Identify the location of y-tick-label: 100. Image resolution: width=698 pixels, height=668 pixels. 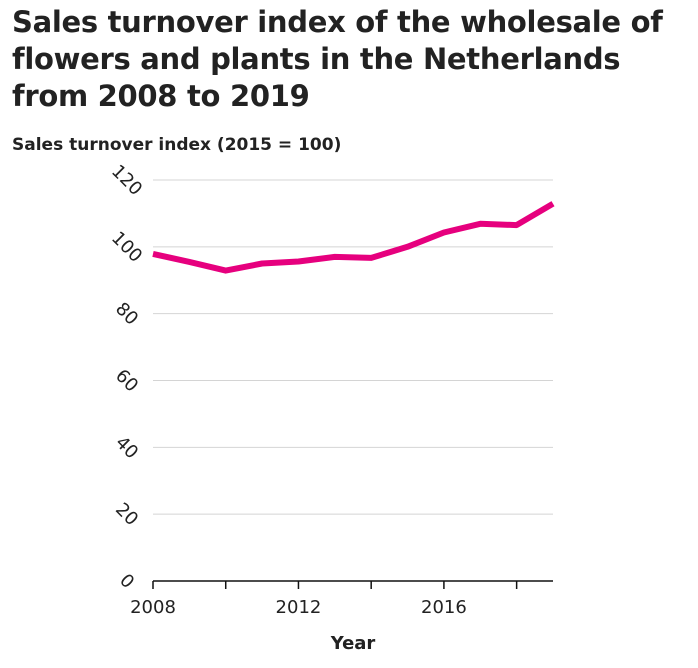
(126, 247).